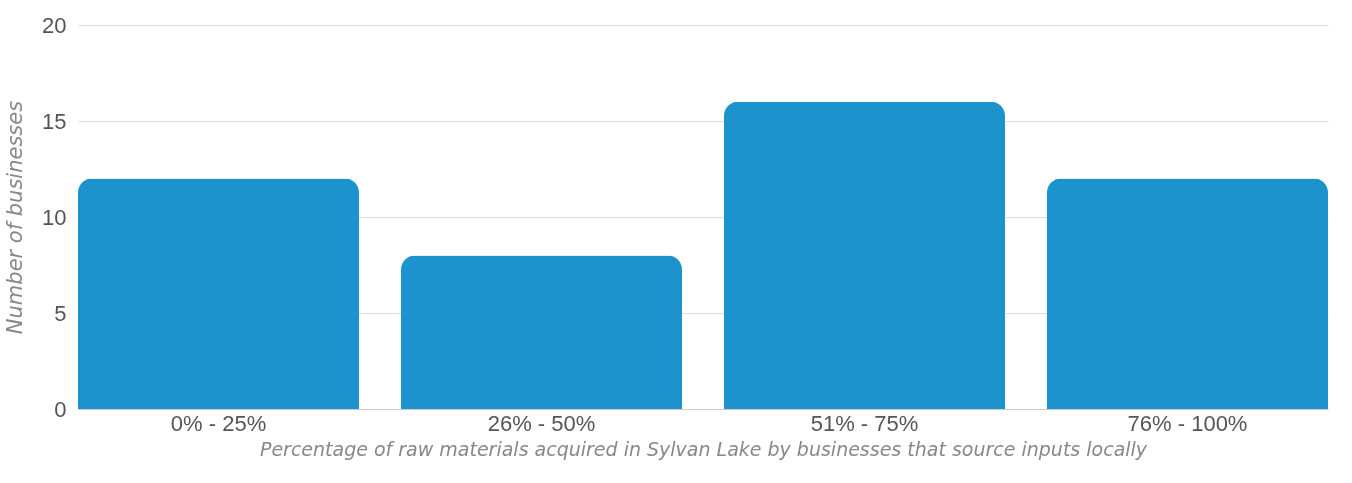 The height and width of the screenshot is (483, 1352). I want to click on y-tick-label: 15, so click(54, 121).